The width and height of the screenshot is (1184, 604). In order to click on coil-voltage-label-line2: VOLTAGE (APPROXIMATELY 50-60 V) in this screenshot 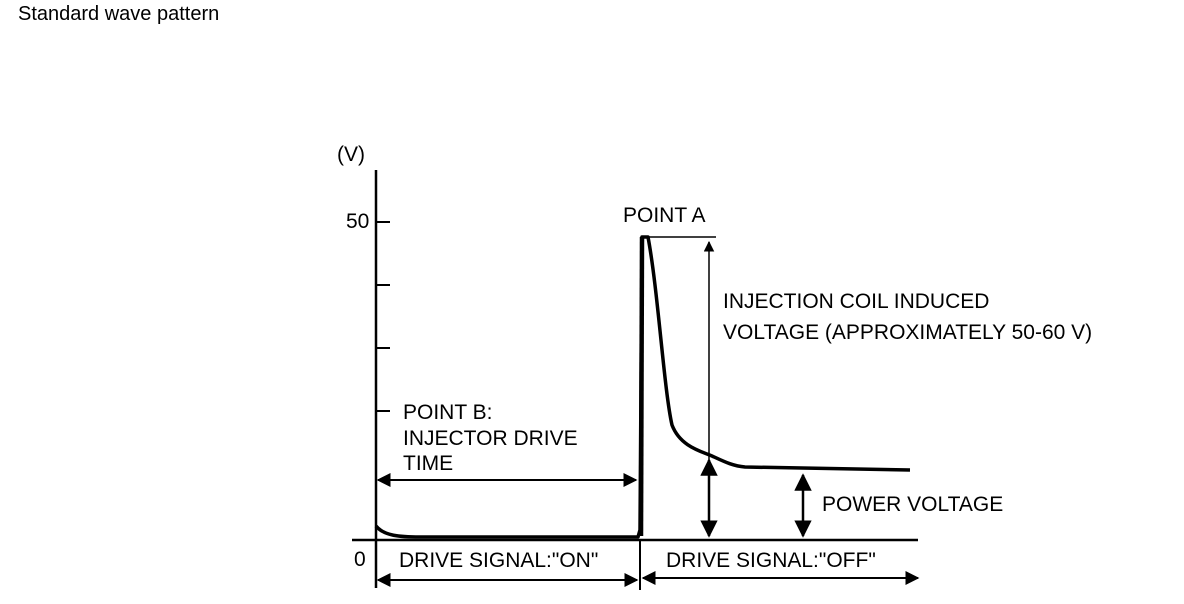, I will do `click(907, 332)`.